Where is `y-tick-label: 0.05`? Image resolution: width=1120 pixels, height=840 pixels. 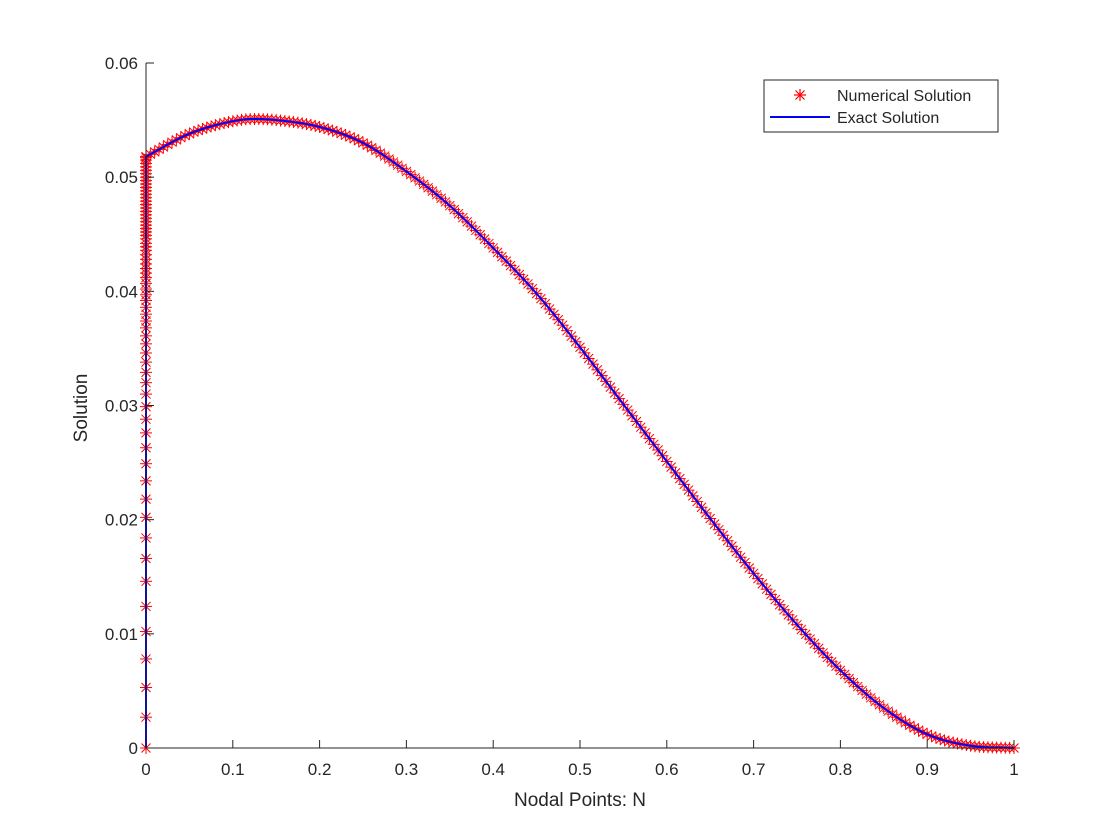
y-tick-label: 0.05 is located at coordinates (121, 177).